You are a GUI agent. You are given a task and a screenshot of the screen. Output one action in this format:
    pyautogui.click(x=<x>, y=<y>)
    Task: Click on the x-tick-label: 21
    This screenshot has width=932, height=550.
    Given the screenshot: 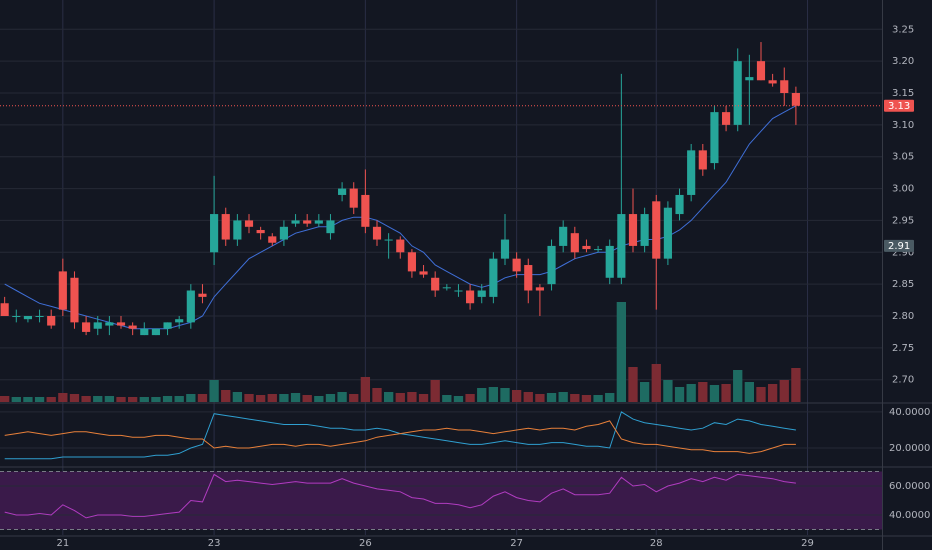 What is the action you would take?
    pyautogui.click(x=62, y=543)
    